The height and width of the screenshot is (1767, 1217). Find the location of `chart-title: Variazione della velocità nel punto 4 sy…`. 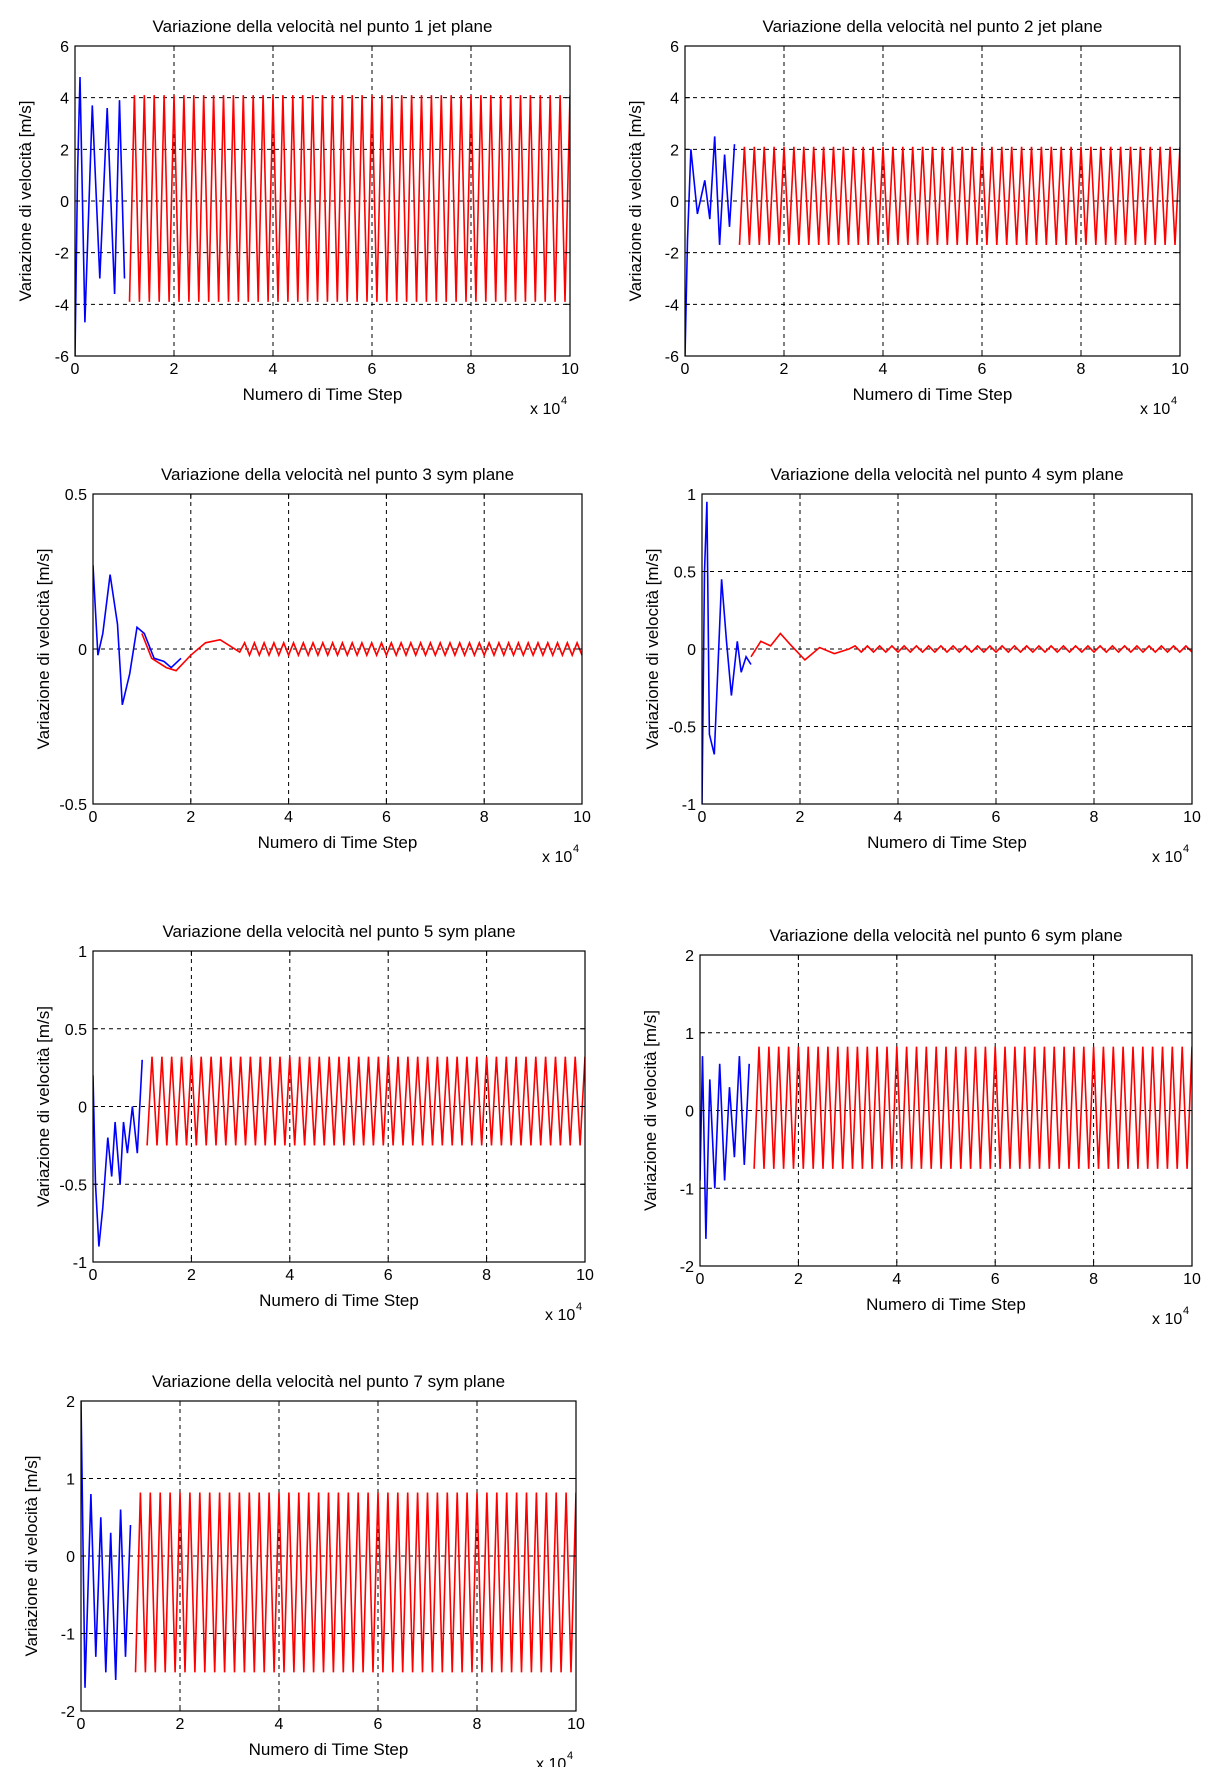

chart-title: Variazione della velocità nel punto 4 sy… is located at coordinates (946, 474).